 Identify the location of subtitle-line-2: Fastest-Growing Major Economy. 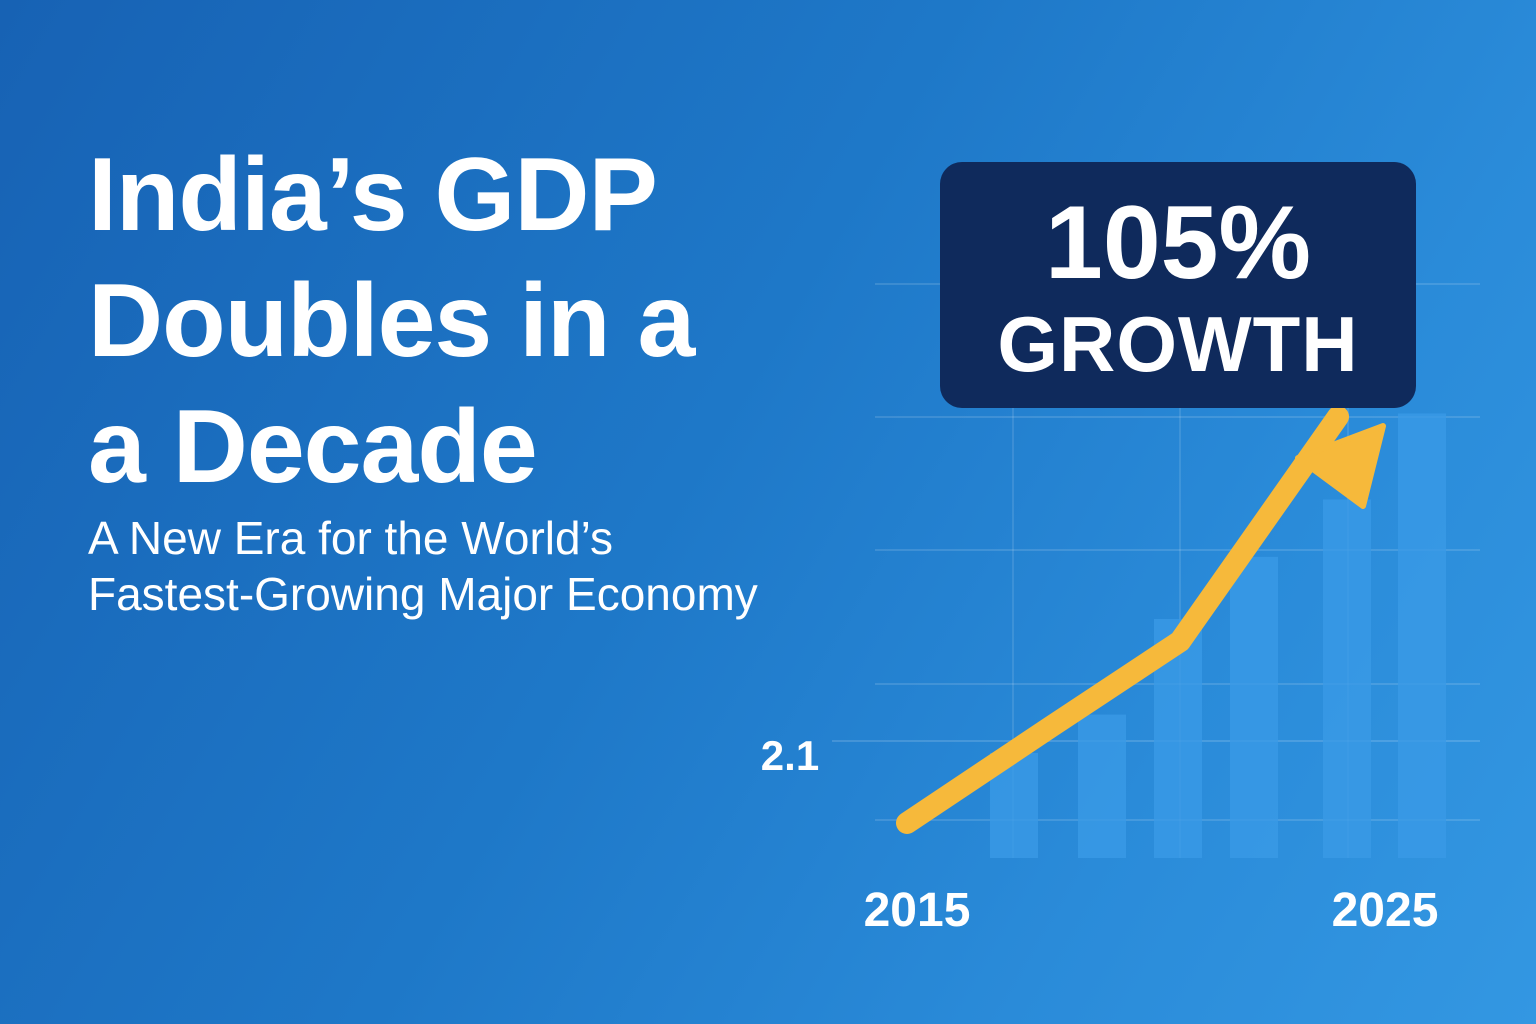
(423, 594).